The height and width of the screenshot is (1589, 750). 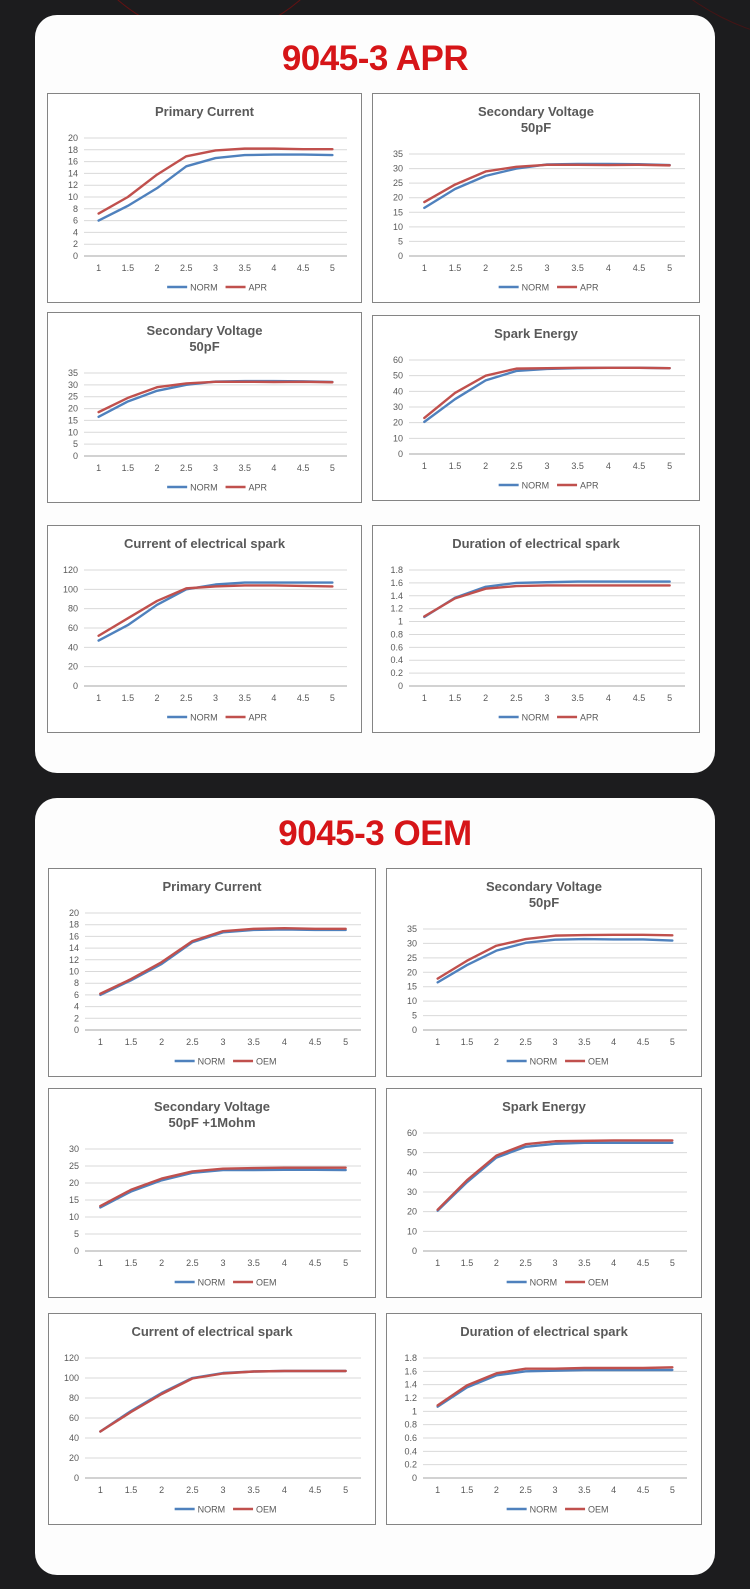 What do you see at coordinates (76, 1018) in the screenshot?
I see `y-tick-label: 2` at bounding box center [76, 1018].